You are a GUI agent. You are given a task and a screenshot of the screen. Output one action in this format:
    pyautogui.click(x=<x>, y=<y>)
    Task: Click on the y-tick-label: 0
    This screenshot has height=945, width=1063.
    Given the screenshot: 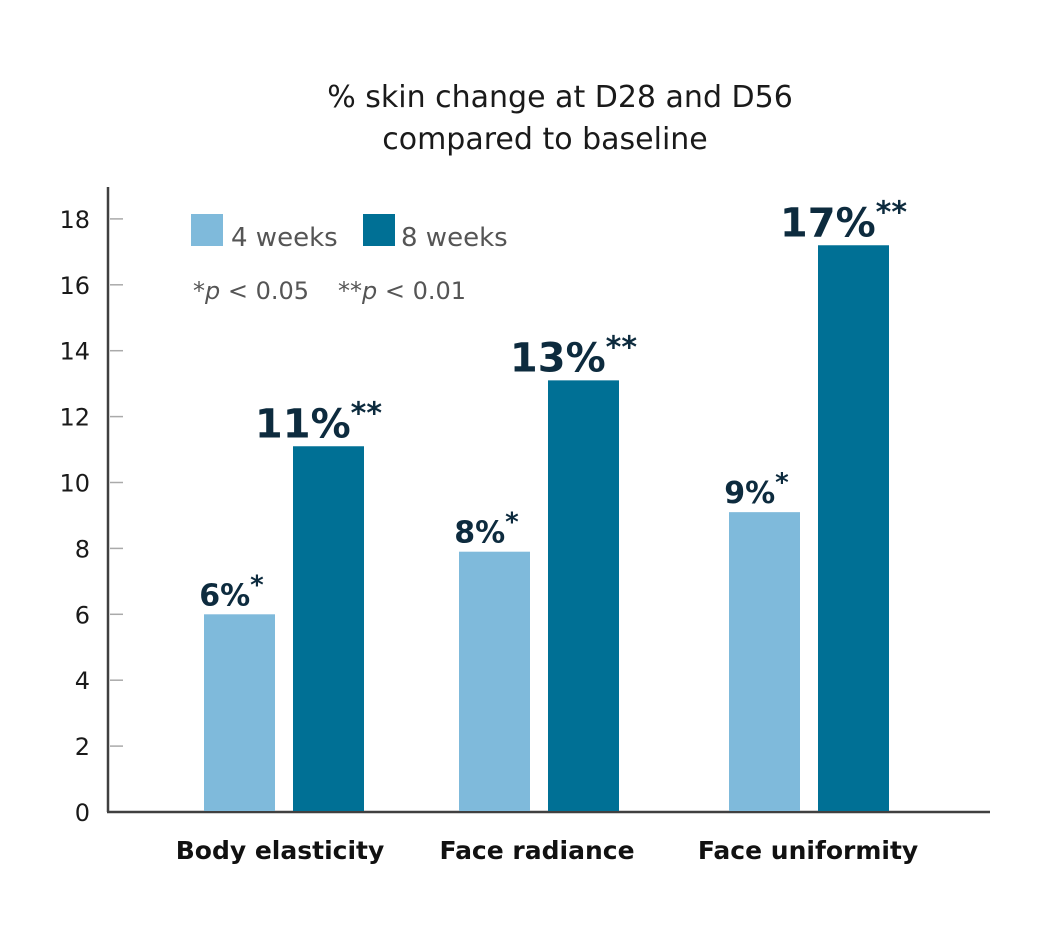 What is the action you would take?
    pyautogui.click(x=82, y=813)
    